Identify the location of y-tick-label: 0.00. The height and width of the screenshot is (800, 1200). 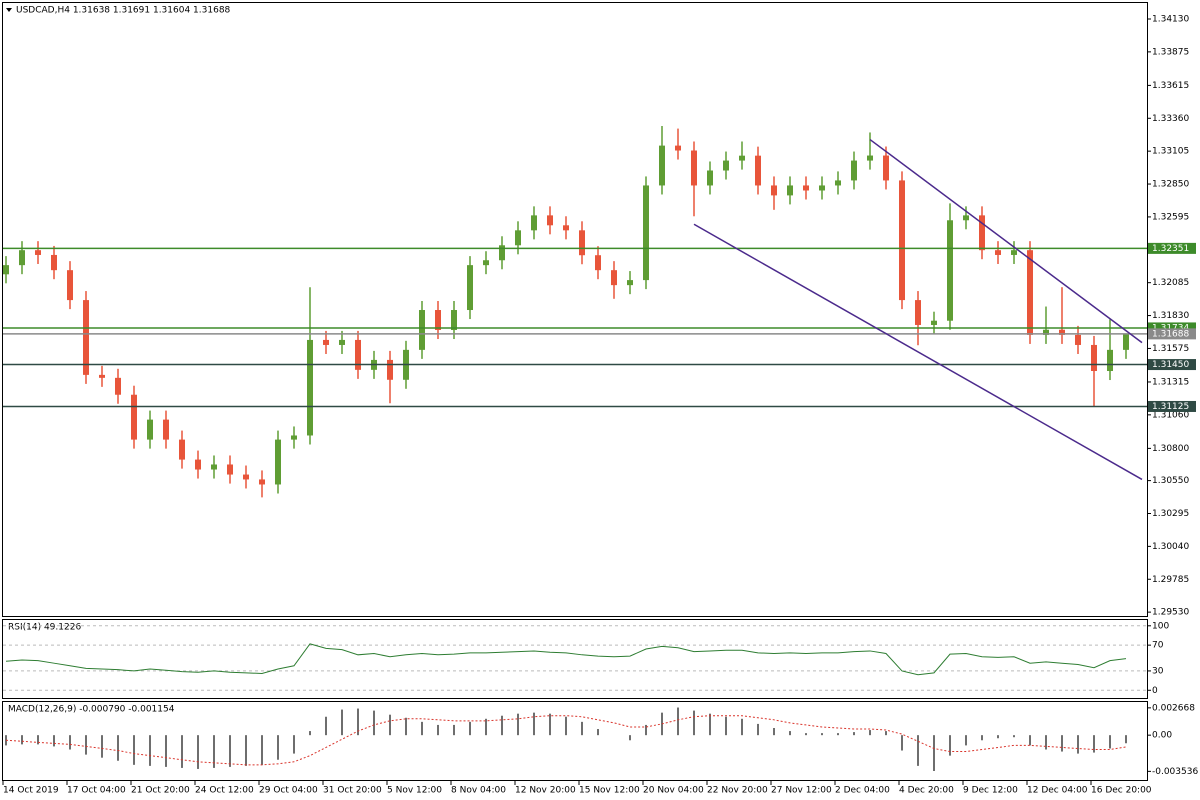
(1162, 736).